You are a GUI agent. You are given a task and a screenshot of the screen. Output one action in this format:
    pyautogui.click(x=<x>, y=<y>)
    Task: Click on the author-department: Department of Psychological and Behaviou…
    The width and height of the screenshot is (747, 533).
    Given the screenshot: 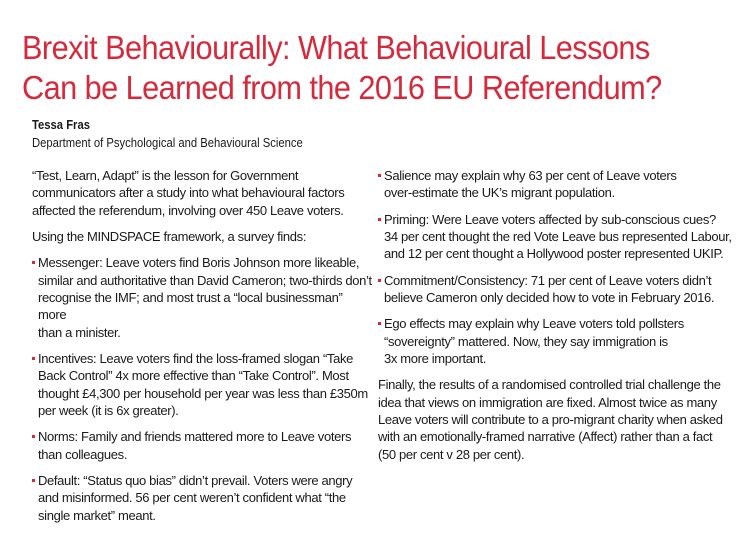 What is the action you would take?
    pyautogui.click(x=167, y=143)
    